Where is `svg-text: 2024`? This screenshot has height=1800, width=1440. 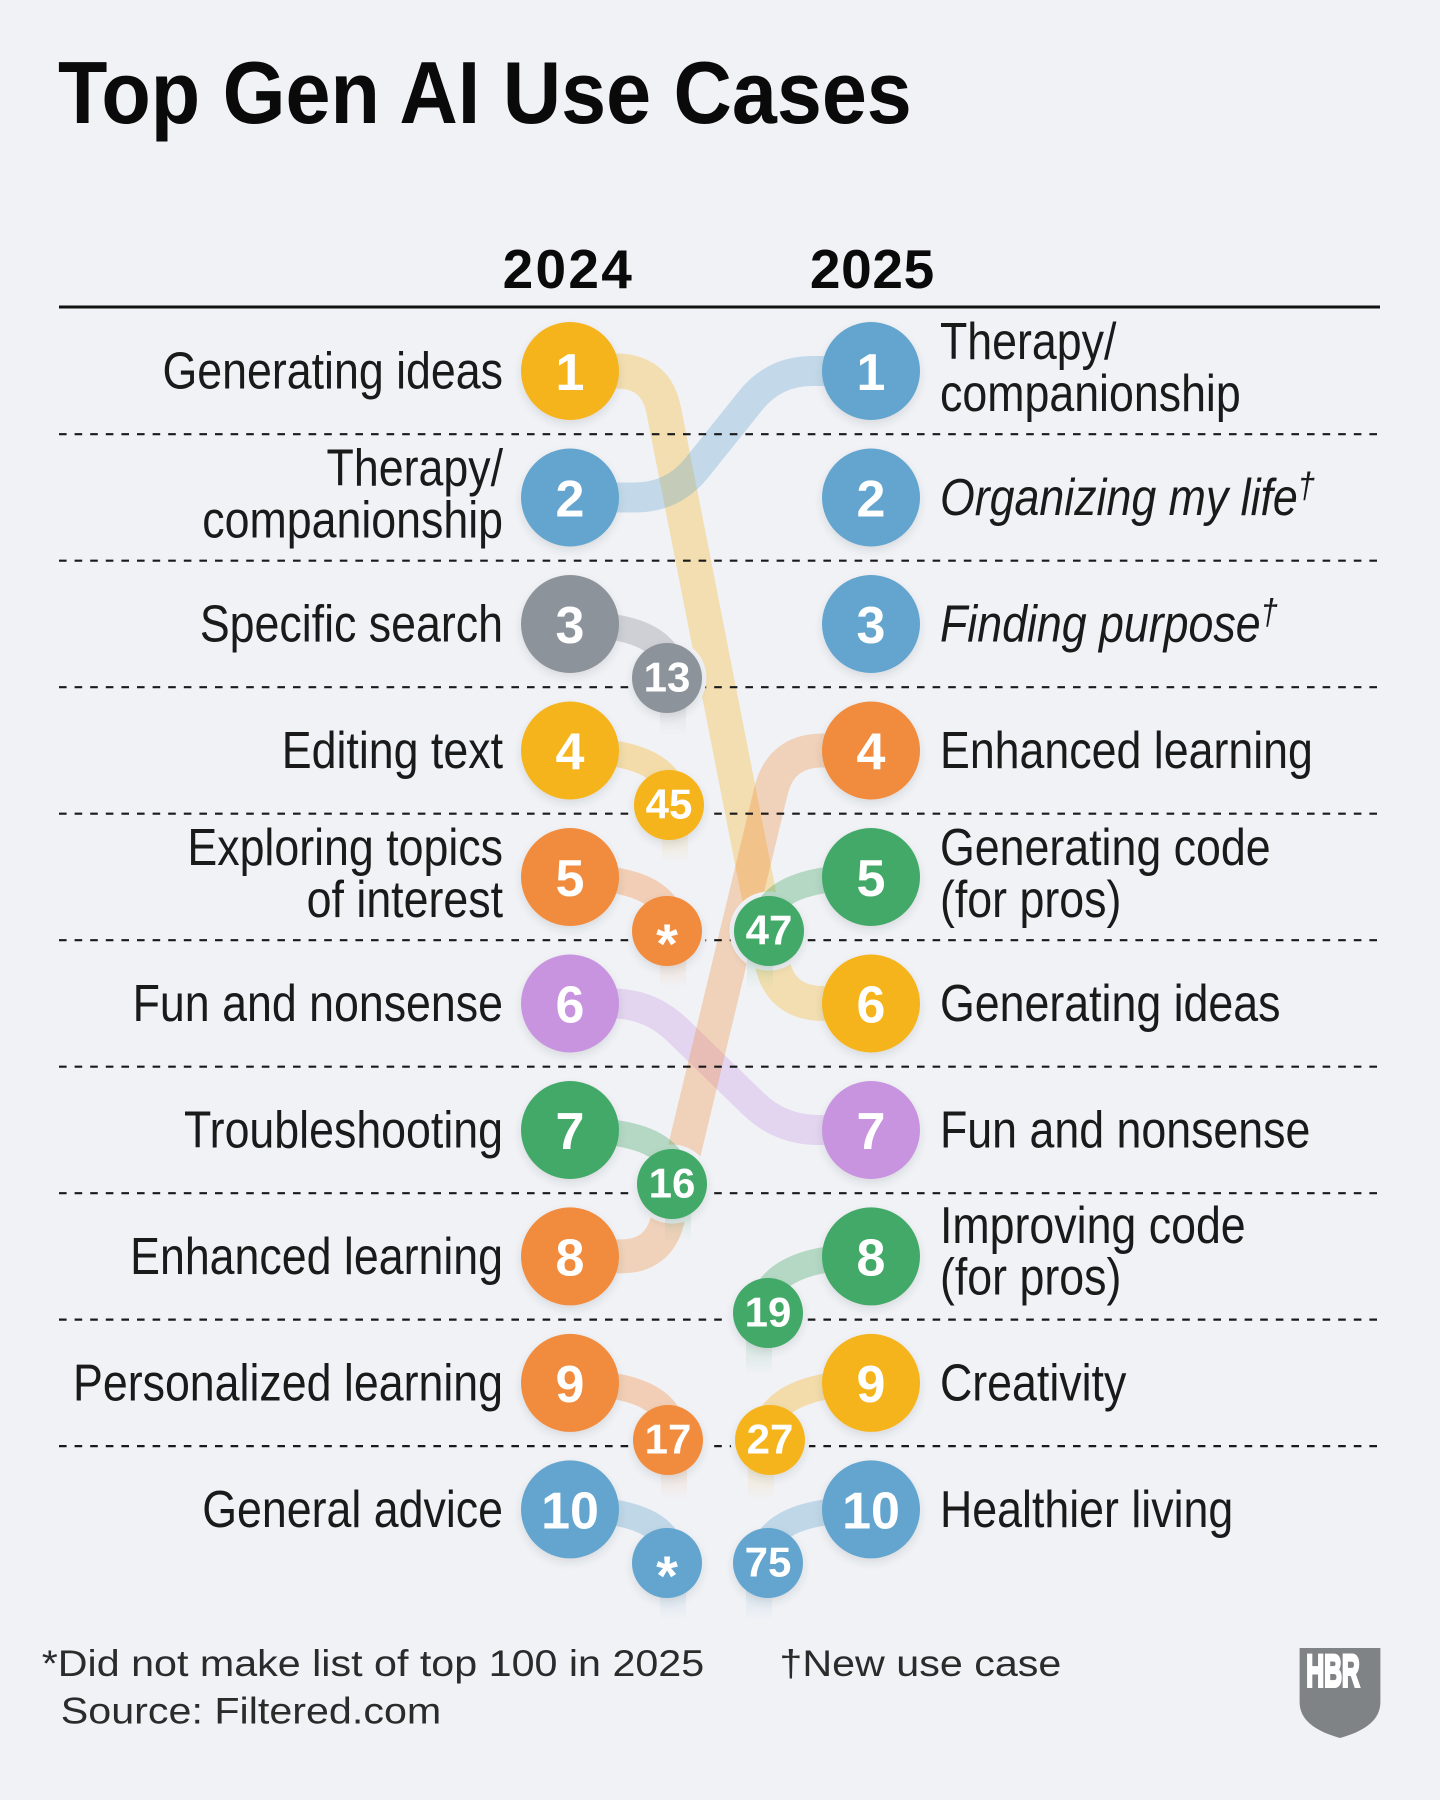
svg-text: 2024 is located at coordinates (569, 269).